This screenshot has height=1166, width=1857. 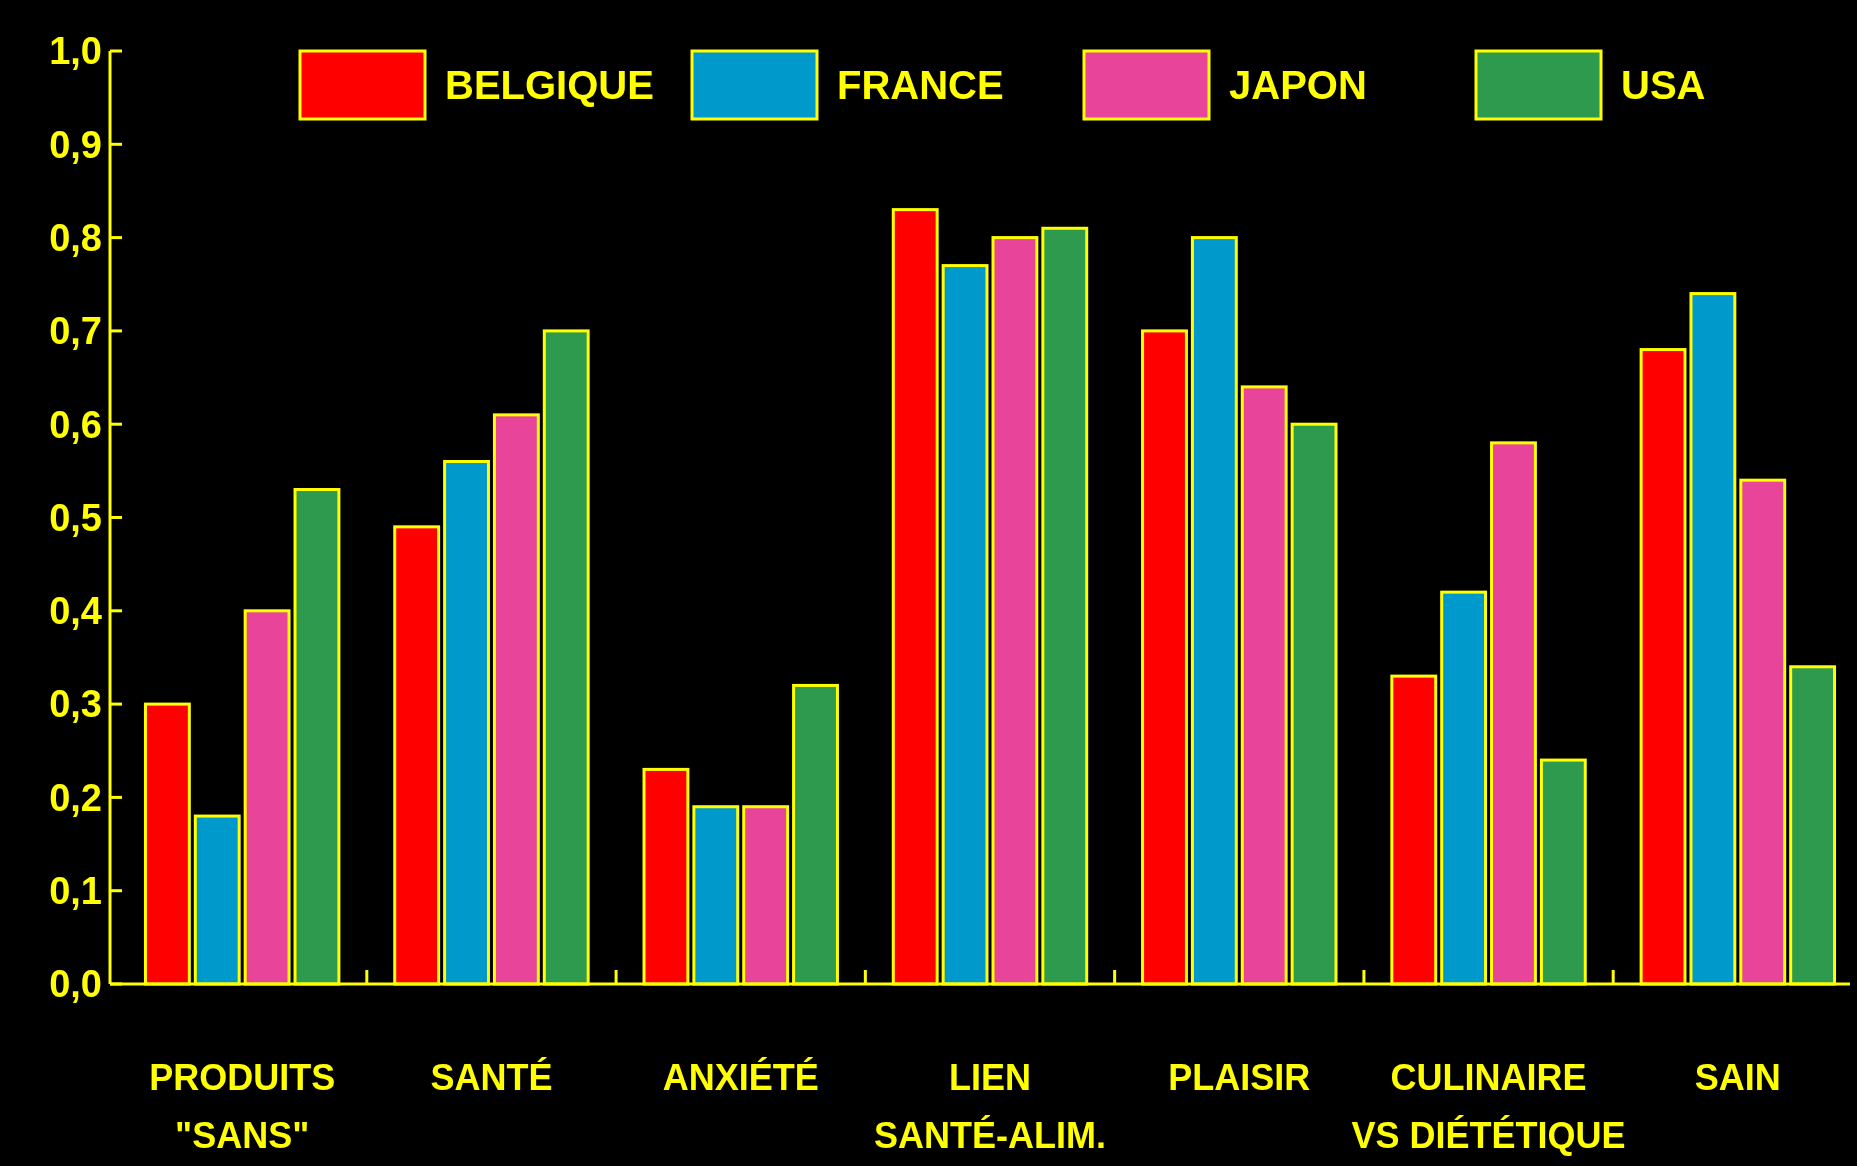 I want to click on legend-label: FRANCE, so click(x=920, y=85).